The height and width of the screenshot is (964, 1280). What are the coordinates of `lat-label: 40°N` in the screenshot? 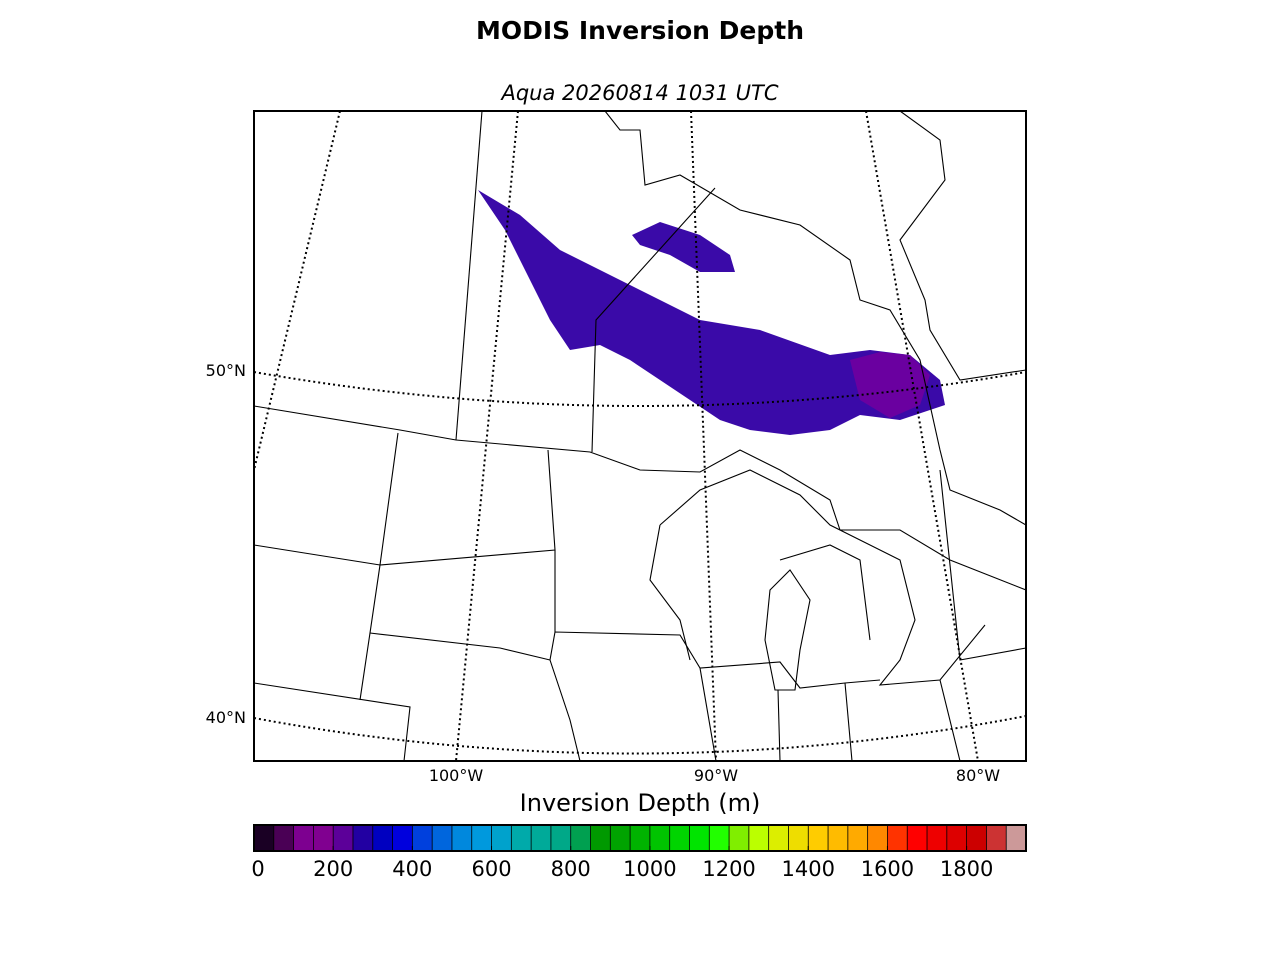 It's located at (226, 717).